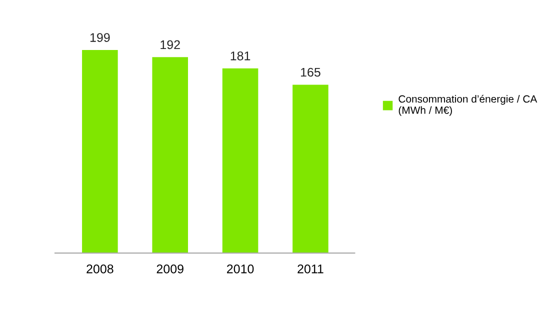 The width and height of the screenshot is (558, 324). Describe the element at coordinates (170, 45) in the screenshot. I see `data-label: 192` at that location.